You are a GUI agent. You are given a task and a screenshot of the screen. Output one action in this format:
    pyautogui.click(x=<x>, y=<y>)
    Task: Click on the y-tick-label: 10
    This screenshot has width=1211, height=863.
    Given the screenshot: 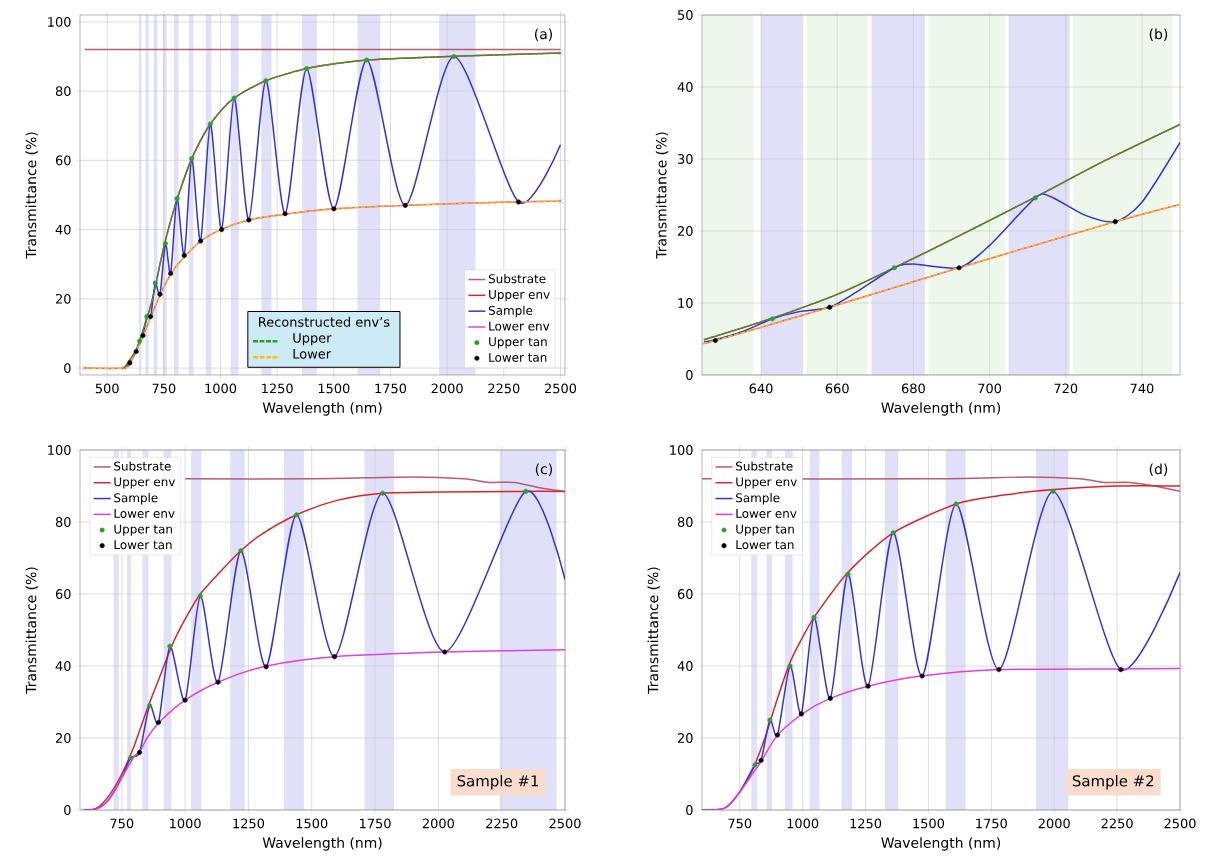 What is the action you would take?
    pyautogui.click(x=685, y=303)
    